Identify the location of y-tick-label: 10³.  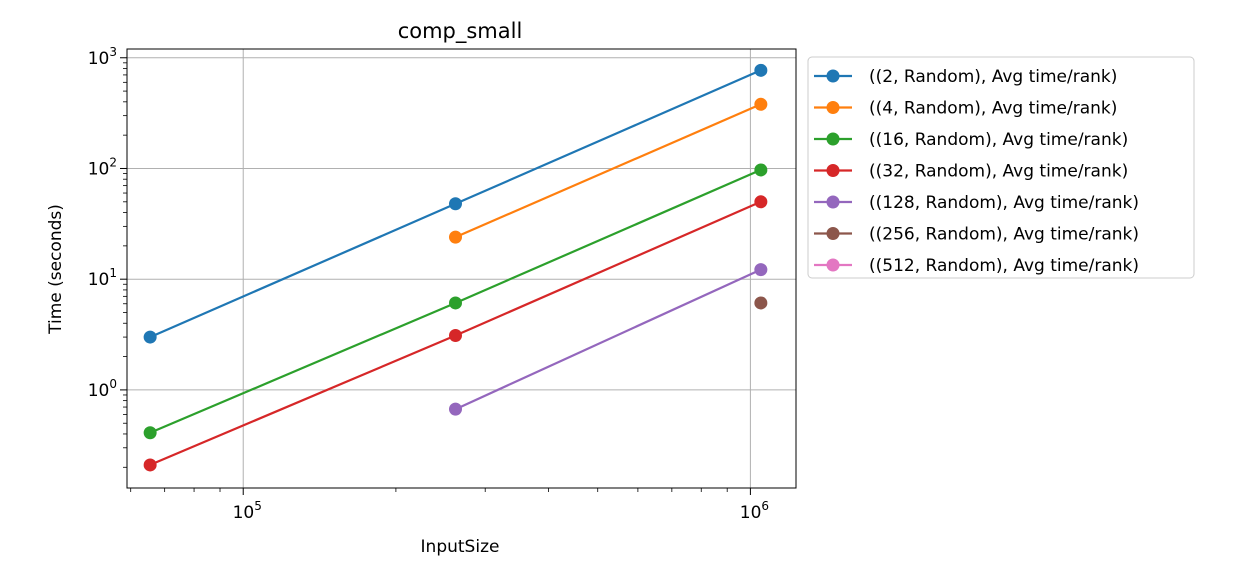
(102, 57).